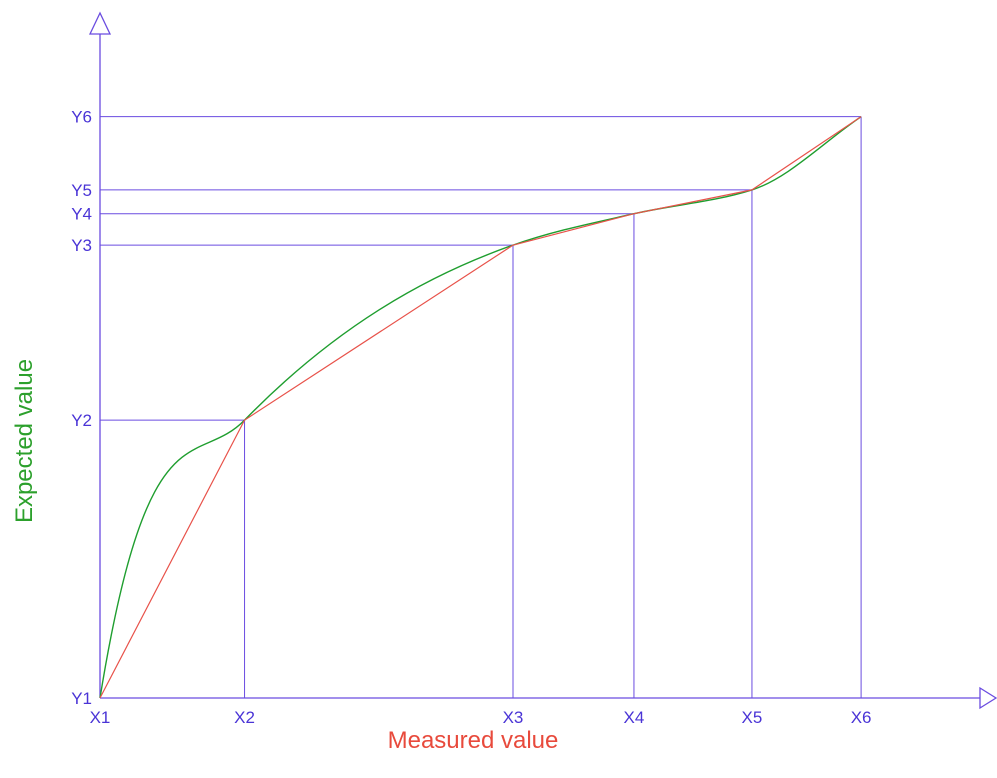 Image resolution: width=997 pixels, height=778 pixels. What do you see at coordinates (244, 717) in the screenshot?
I see `x-tick-X2: X2` at bounding box center [244, 717].